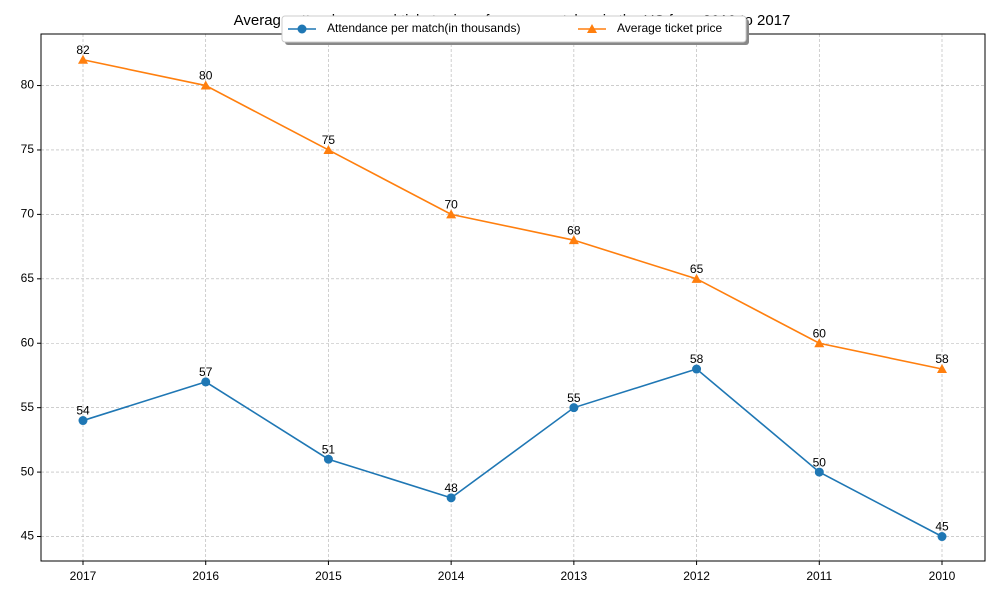  Describe the element at coordinates (696, 576) in the screenshot. I see `x-tick-label: 2012` at that location.